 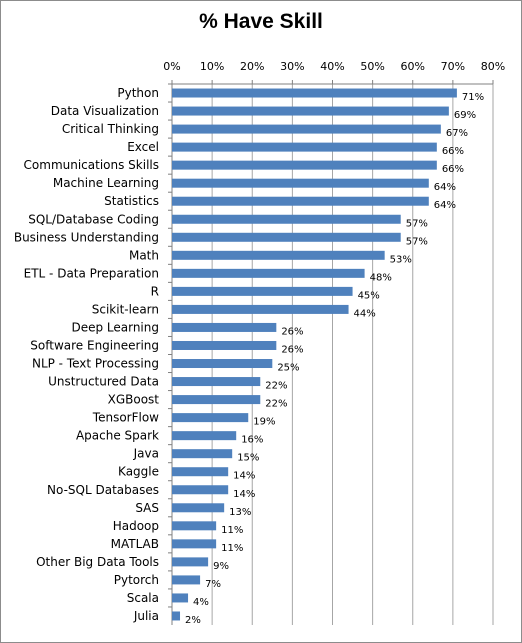 I want to click on category-label: Machine Learning, so click(x=106, y=183).